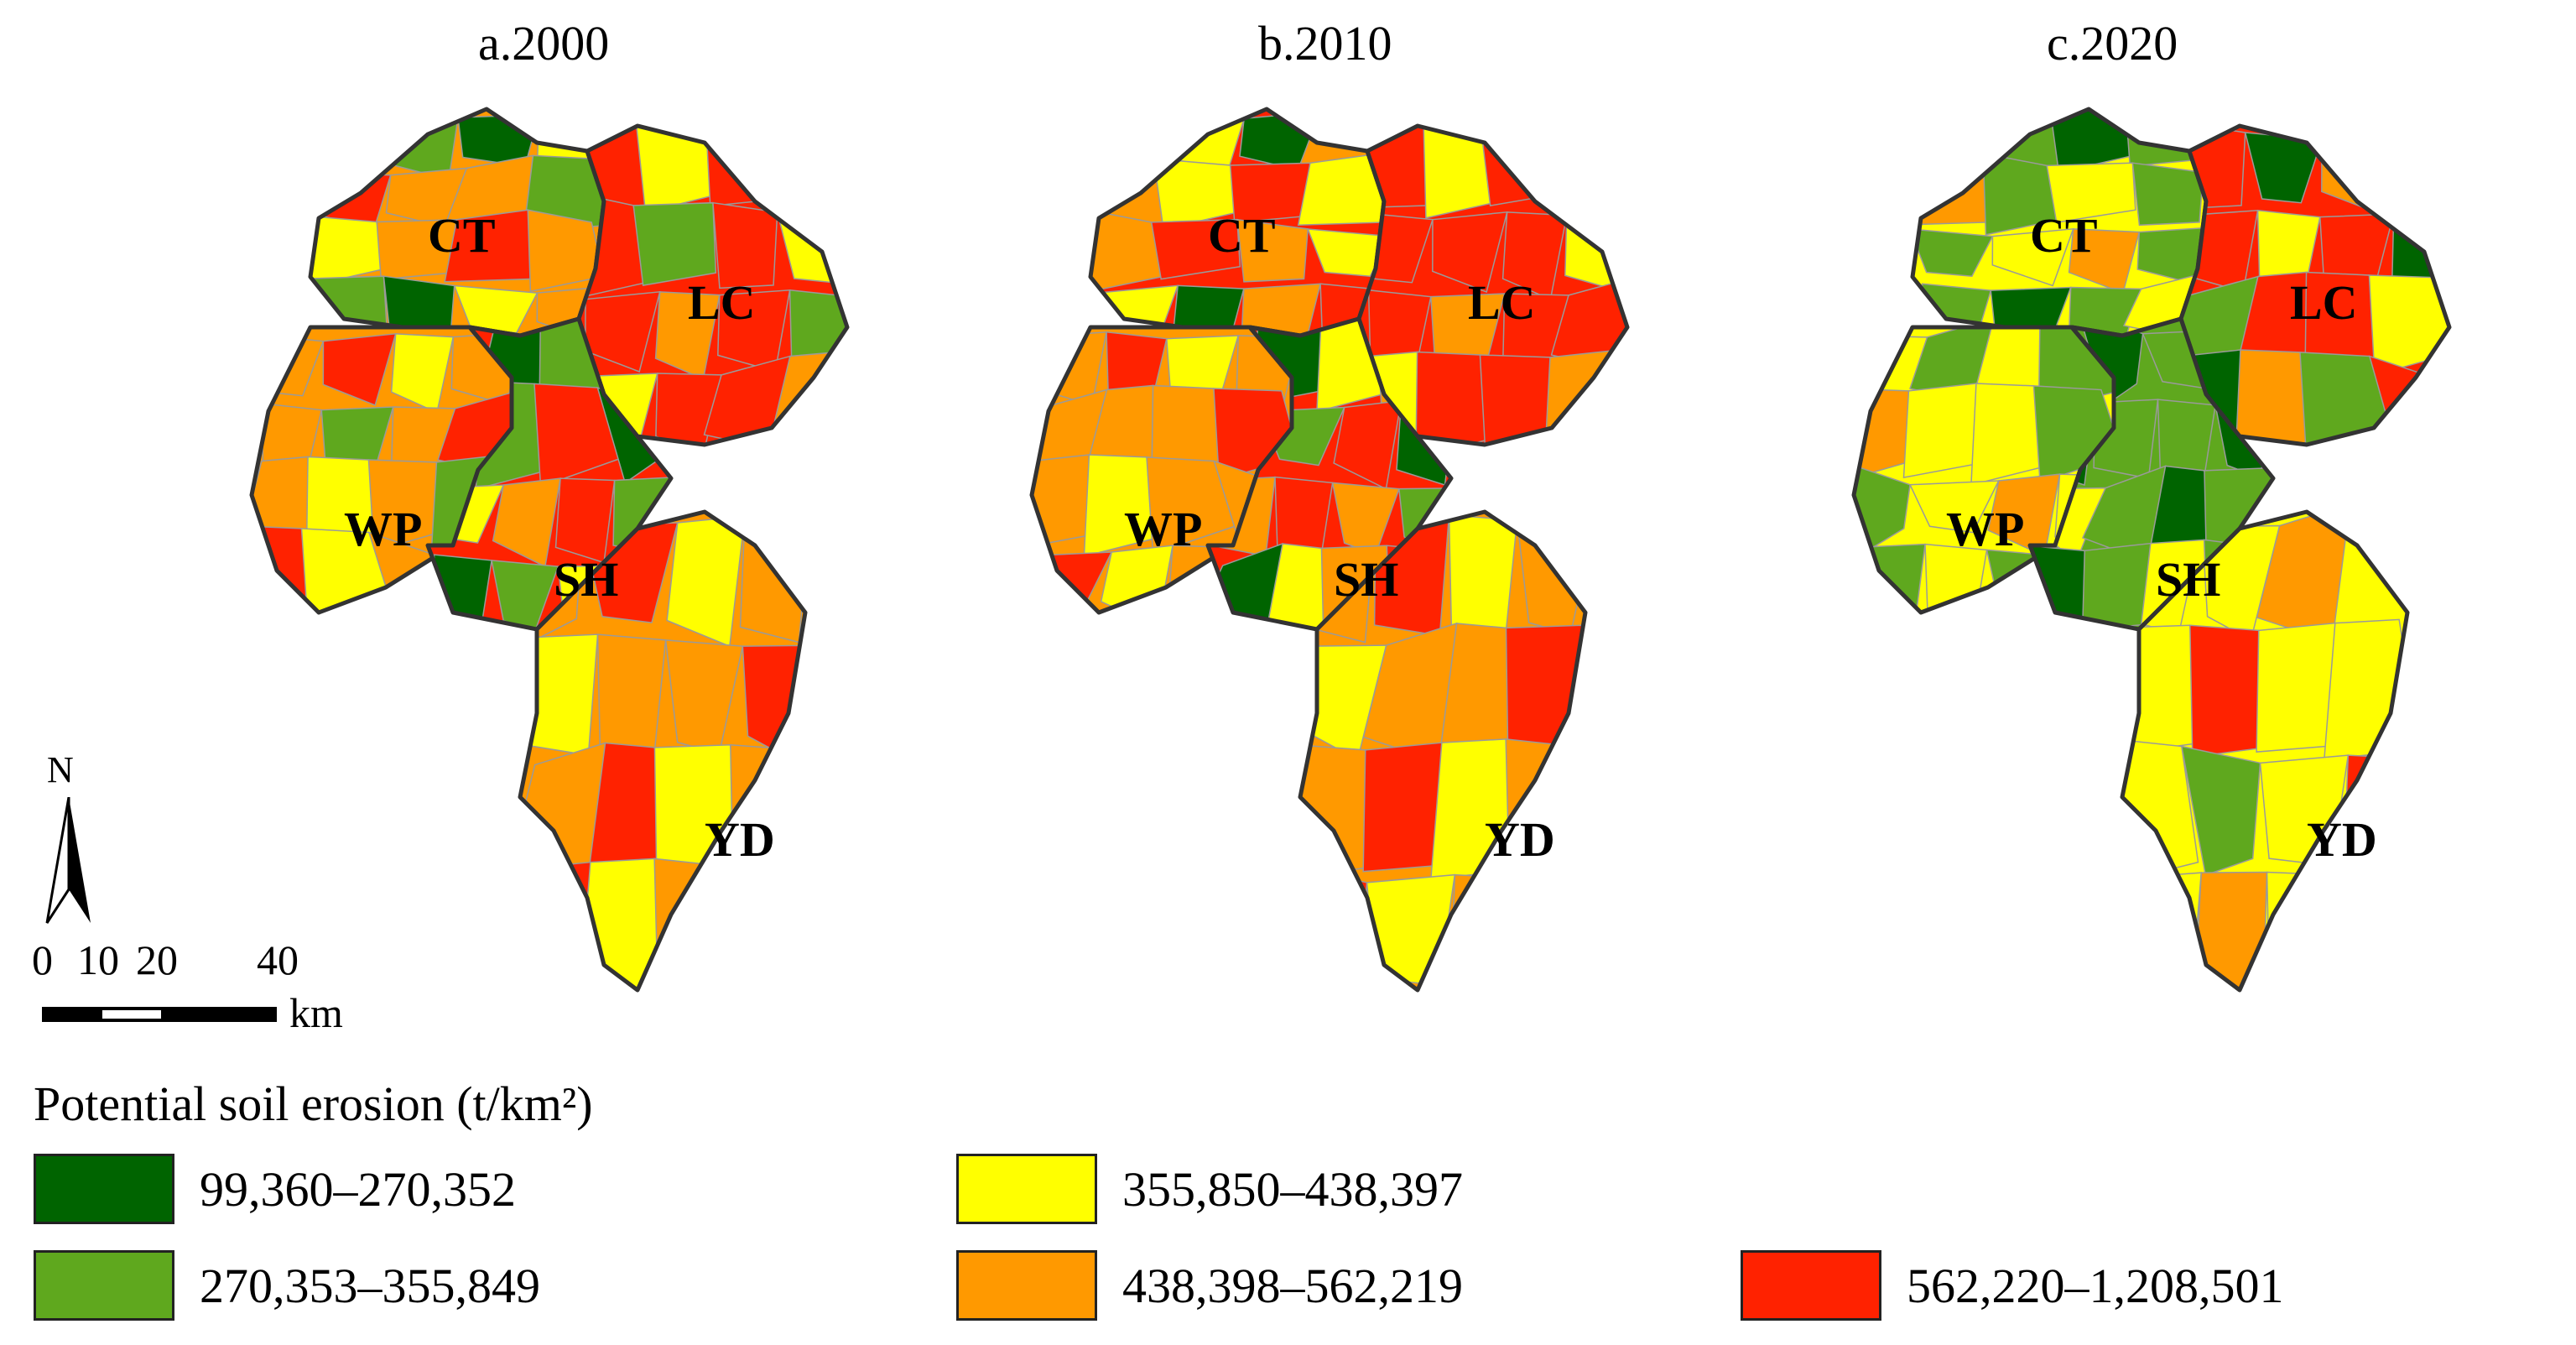  I want to click on legend-item-5: 562,220–1,208,501, so click(2012, 1285).